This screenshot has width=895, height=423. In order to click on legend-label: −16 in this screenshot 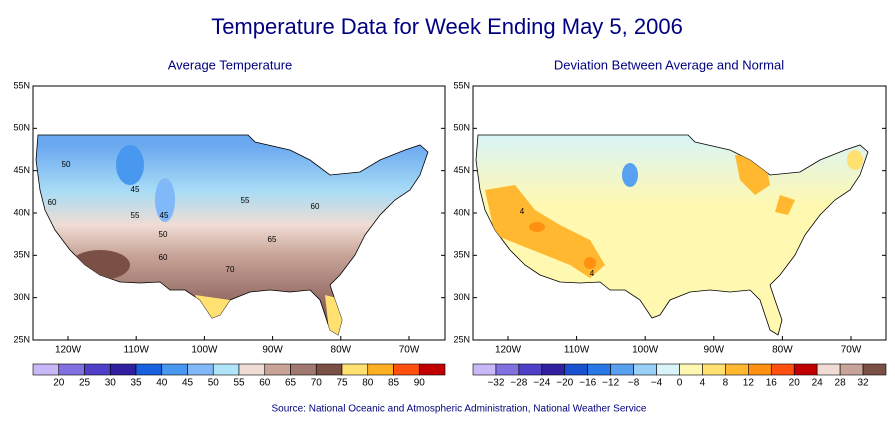, I will do `click(587, 383)`.